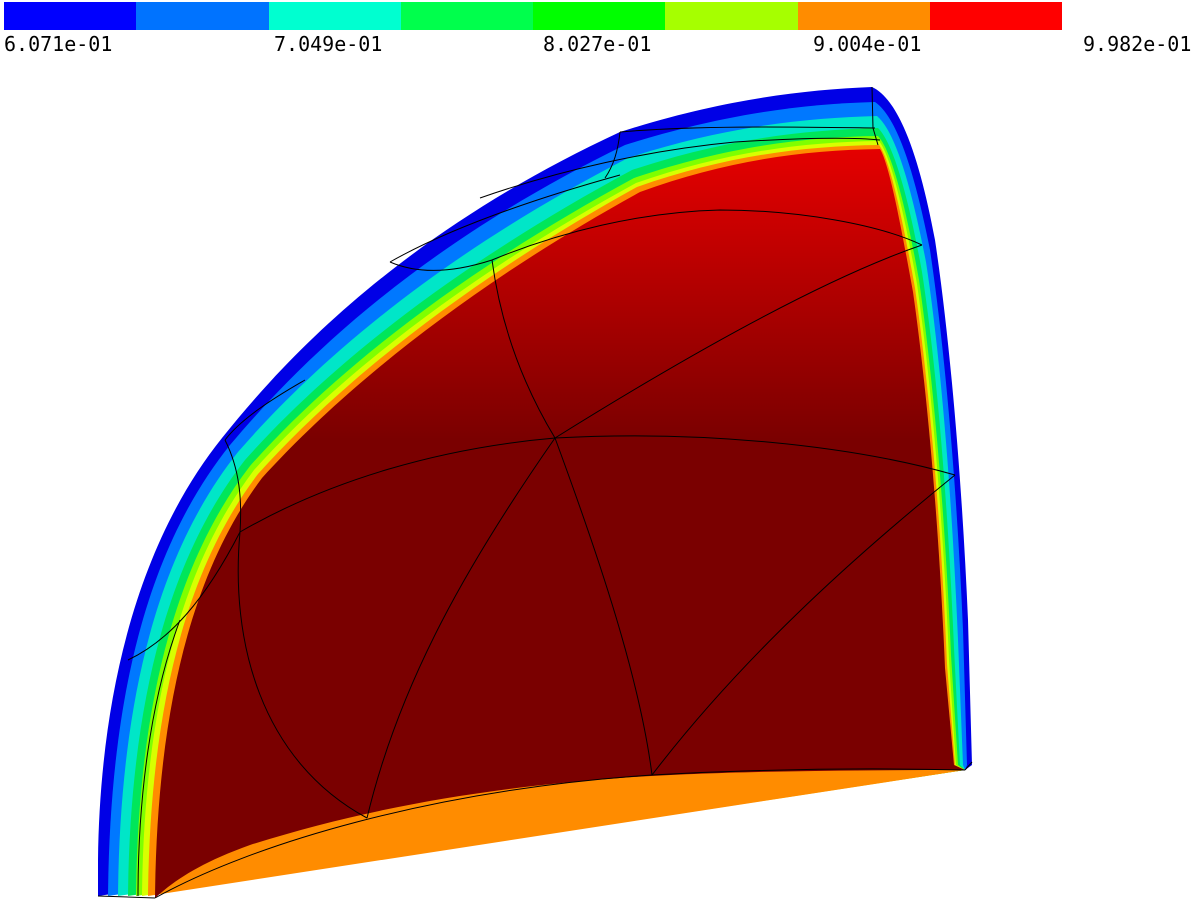  What do you see at coordinates (597, 44) in the screenshot?
I see `colorbar-tick-label-2: 8.027e-01` at bounding box center [597, 44].